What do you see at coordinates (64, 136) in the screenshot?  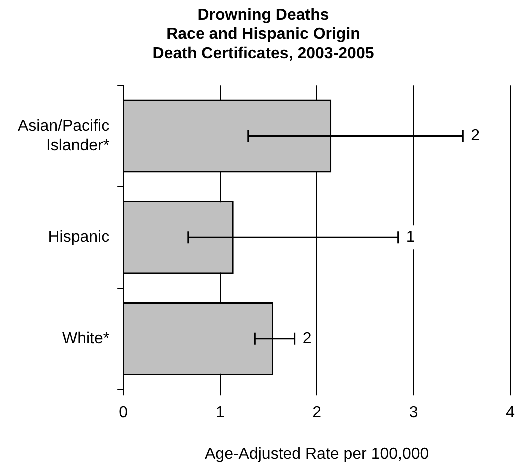 I see `y-tick-label: Asian/Pacific Islander*` at bounding box center [64, 136].